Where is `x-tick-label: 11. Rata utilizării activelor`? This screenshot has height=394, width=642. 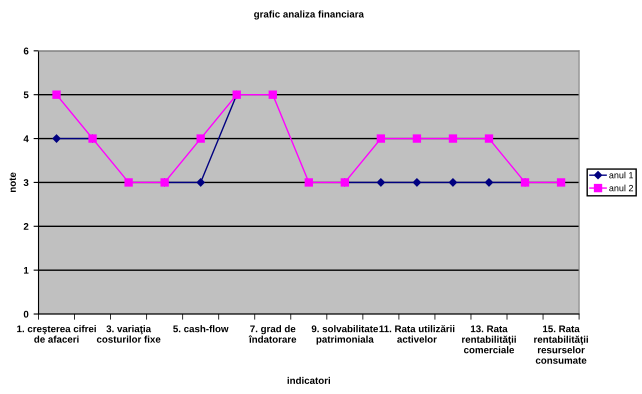 x-tick-label: 11. Rata utilizării activelor is located at coordinates (416, 334).